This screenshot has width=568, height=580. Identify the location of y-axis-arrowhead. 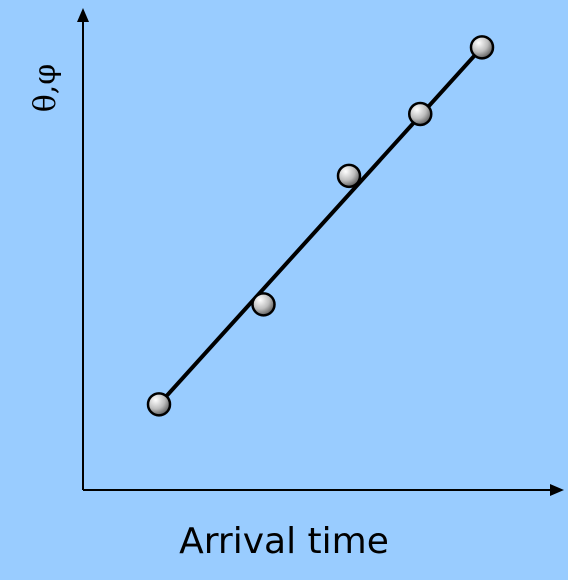
(83, 15).